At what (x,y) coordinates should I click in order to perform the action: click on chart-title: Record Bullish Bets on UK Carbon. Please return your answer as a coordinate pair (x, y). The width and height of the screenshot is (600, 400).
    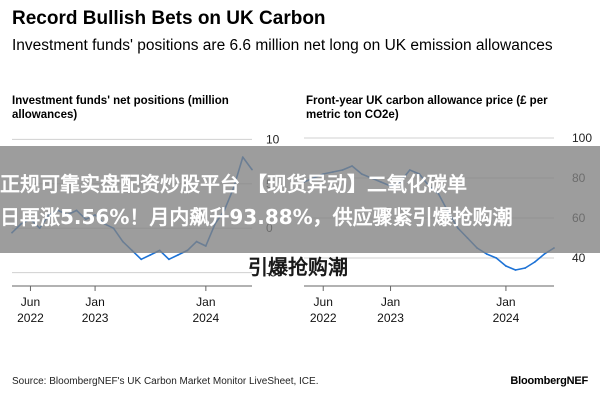
    Looking at the image, I should click on (169, 18).